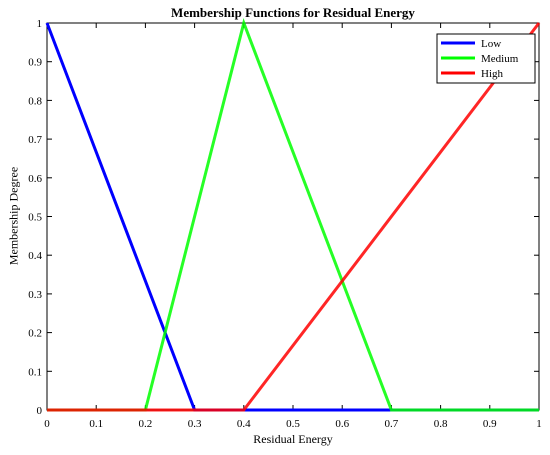  Describe the element at coordinates (35, 334) in the screenshot. I see `y-tick-label: 0.2` at that location.